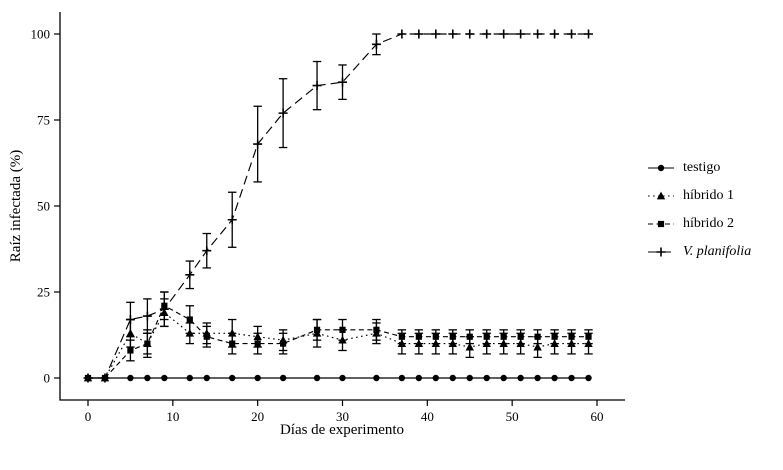  What do you see at coordinates (661, 252) in the screenshot?
I see `legend-plus-icon` at bounding box center [661, 252].